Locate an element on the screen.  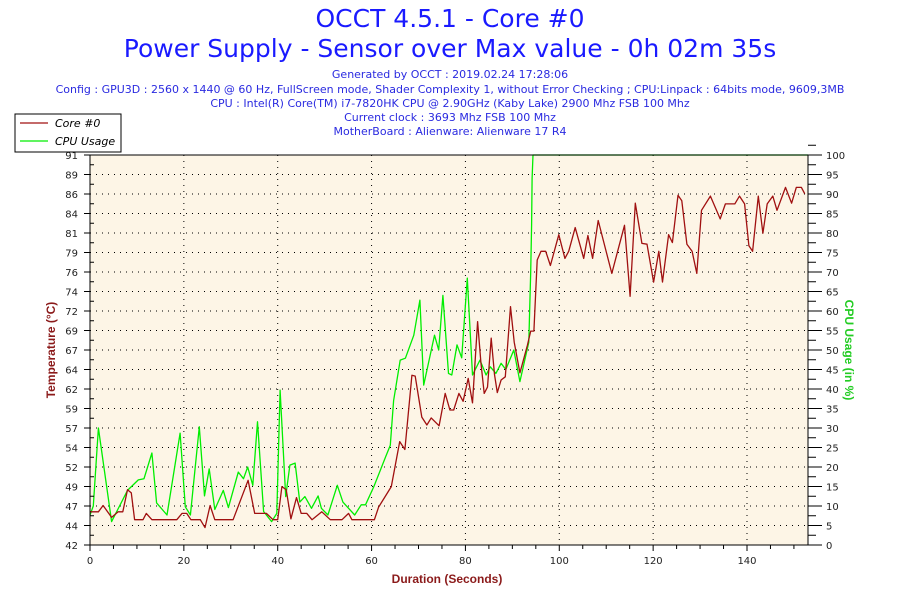
x-tick-label: 100 is located at coordinates (559, 561).